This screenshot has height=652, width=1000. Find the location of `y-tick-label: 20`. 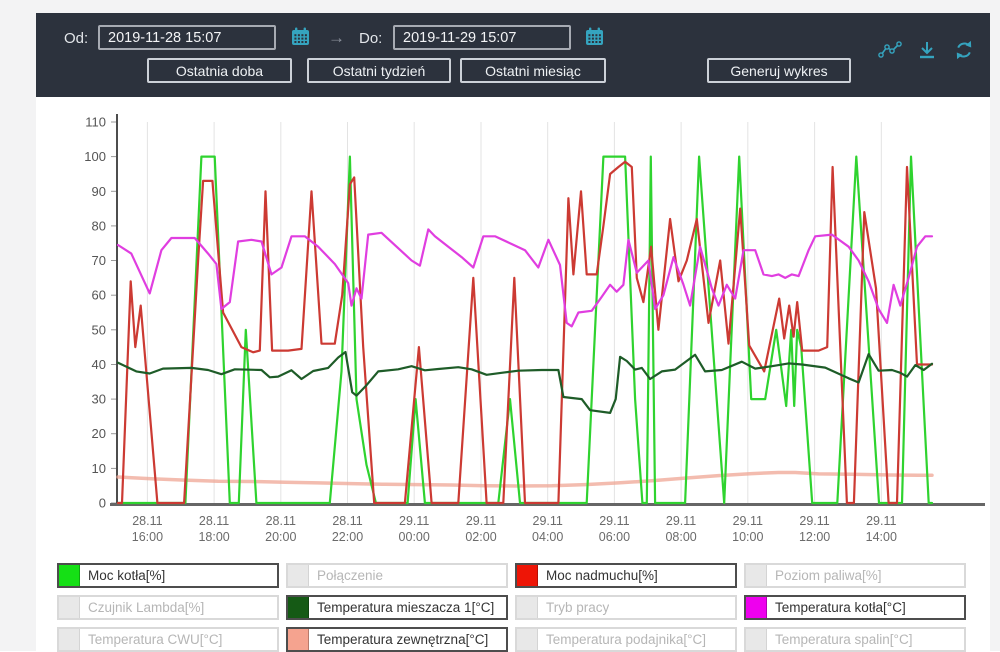

y-tick-label: 20 is located at coordinates (99, 433).